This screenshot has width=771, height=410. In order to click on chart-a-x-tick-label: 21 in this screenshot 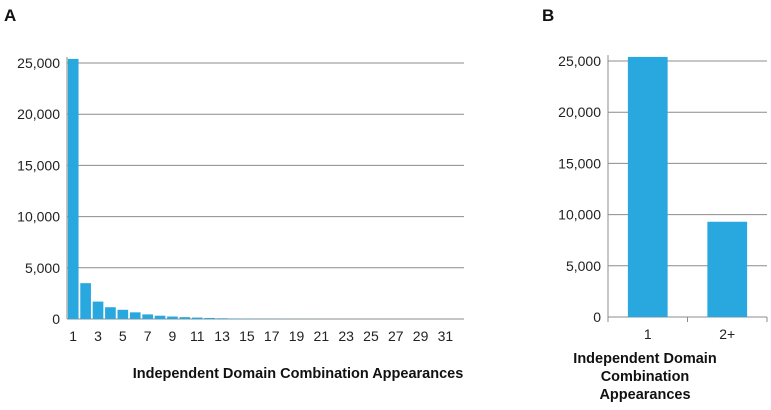, I will do `click(322, 336)`.